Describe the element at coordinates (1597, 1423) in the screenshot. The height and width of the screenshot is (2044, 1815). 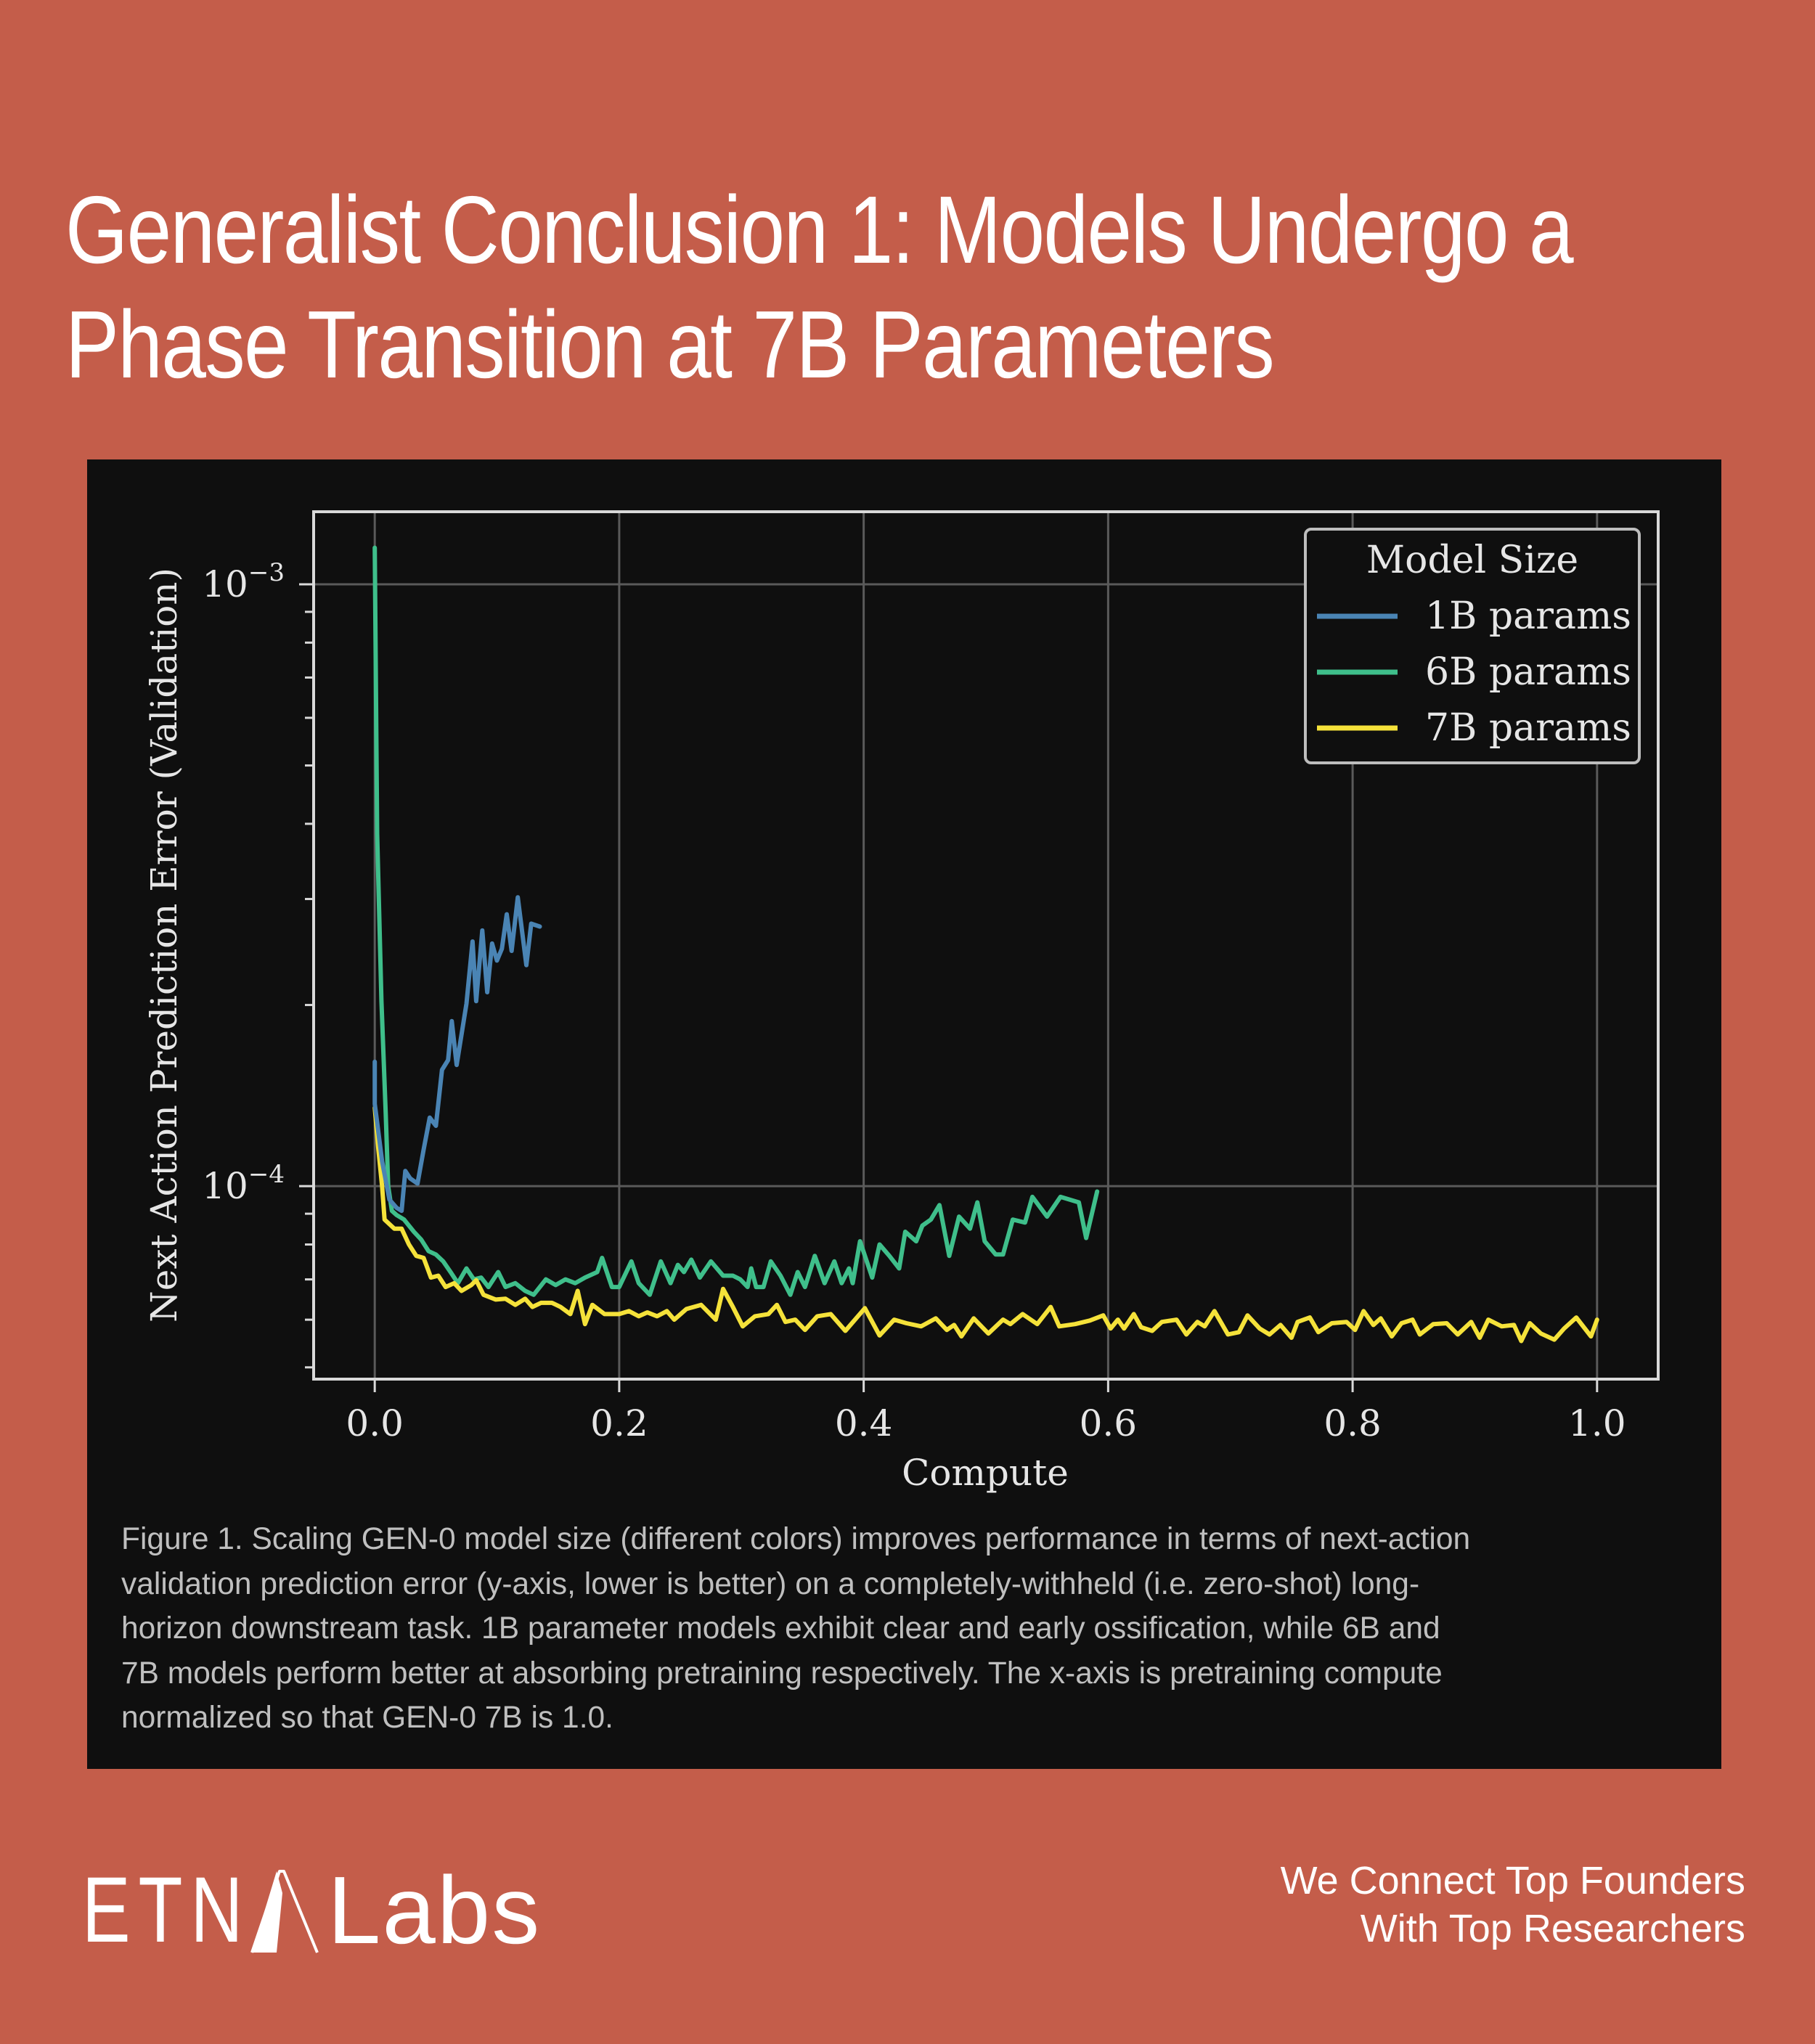
I see `x-tick-label: 1.0` at that location.